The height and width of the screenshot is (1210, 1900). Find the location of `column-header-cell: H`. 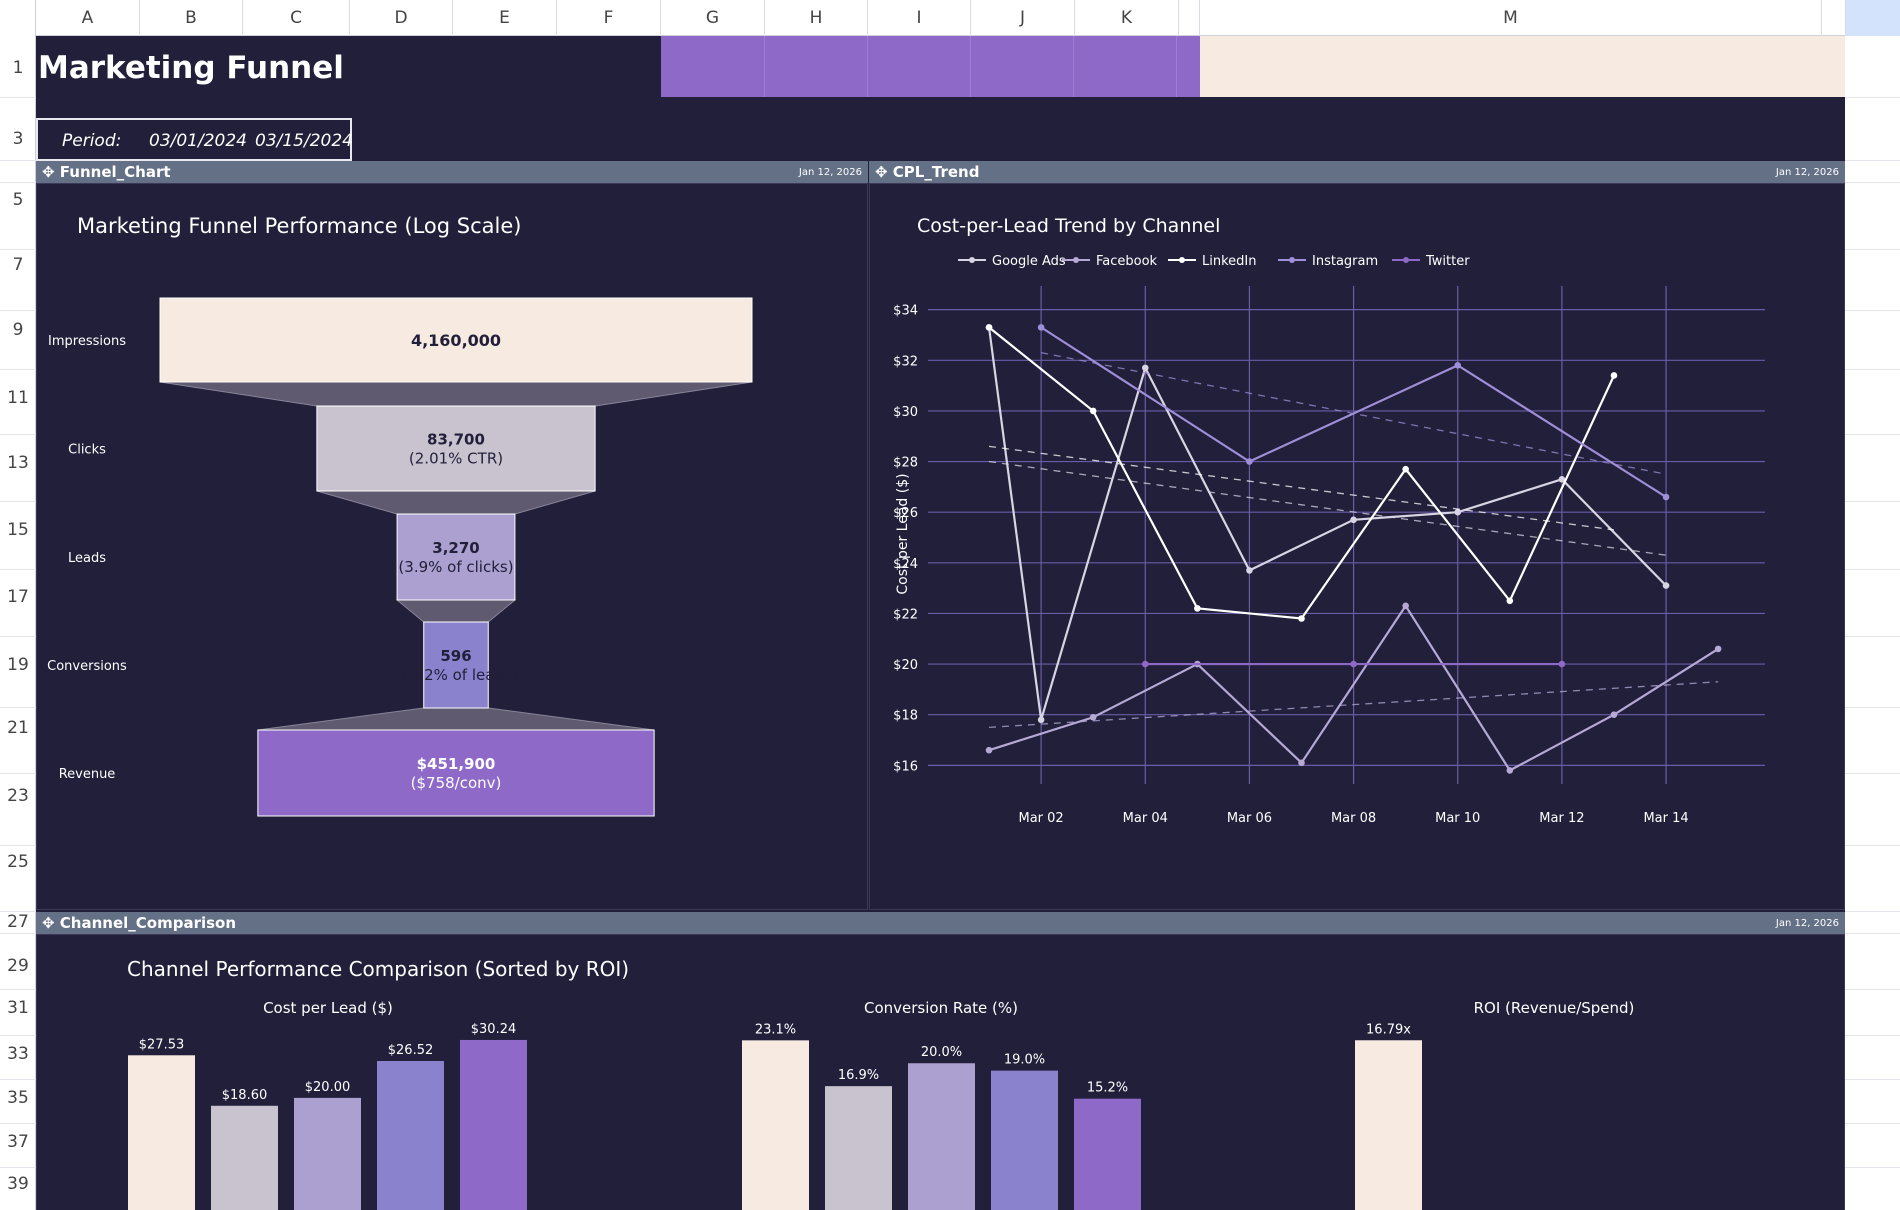

column-header-cell: H is located at coordinates (816, 18).